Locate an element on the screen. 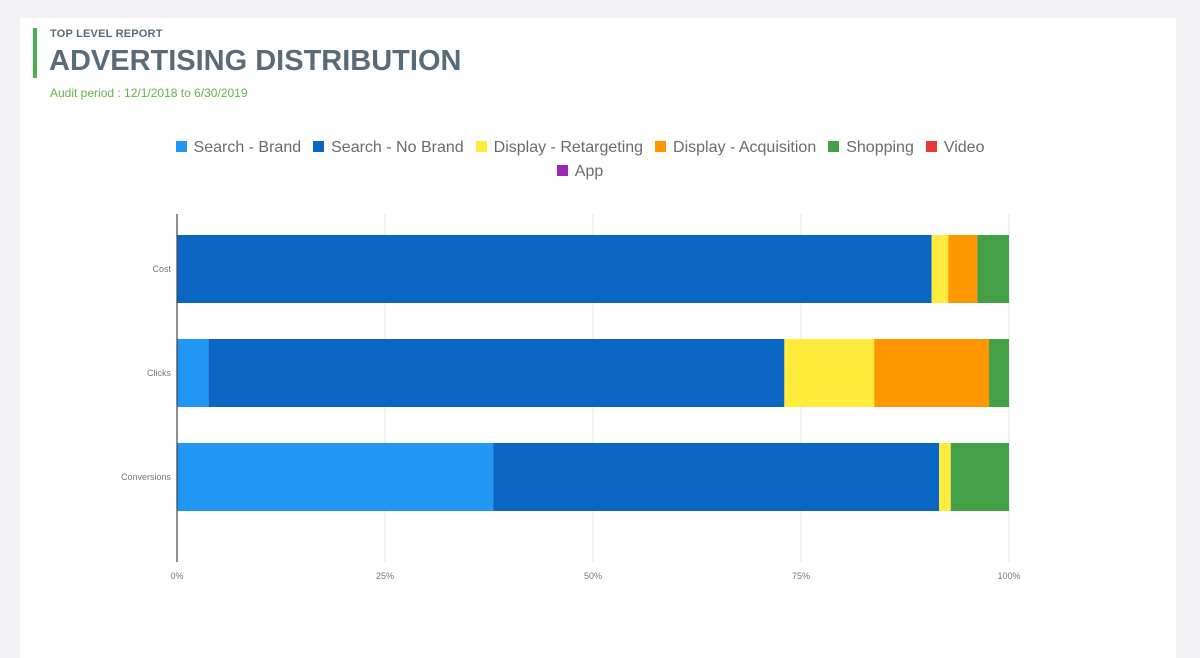  legend-item: App is located at coordinates (580, 172).